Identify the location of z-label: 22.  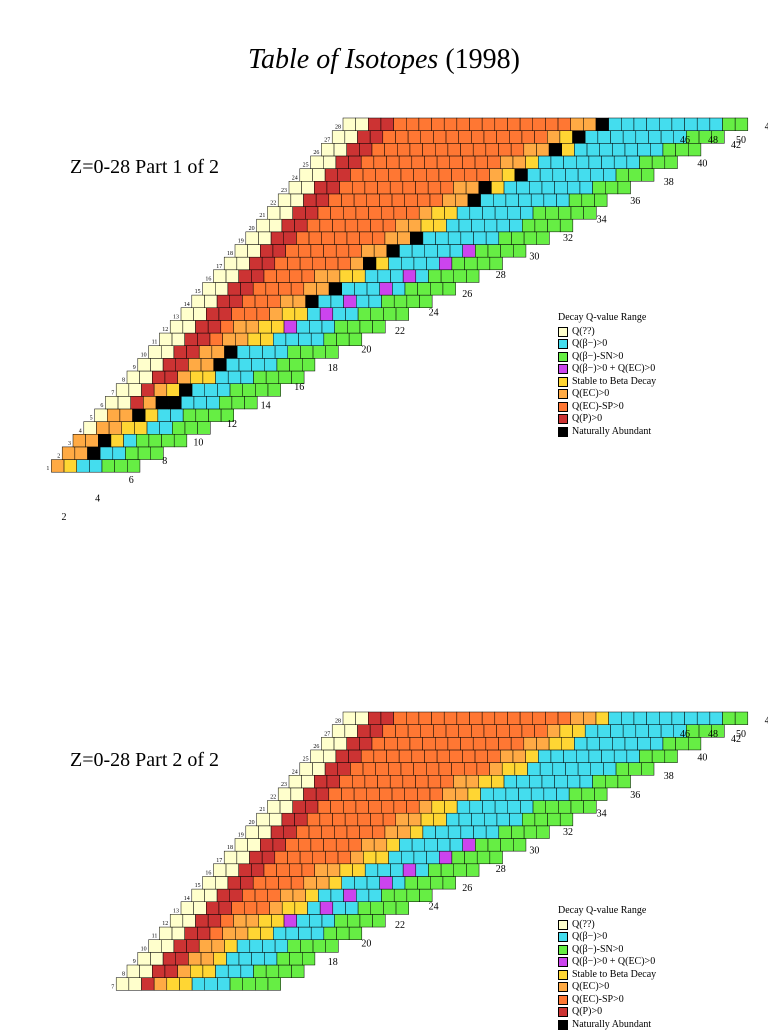
(273, 798).